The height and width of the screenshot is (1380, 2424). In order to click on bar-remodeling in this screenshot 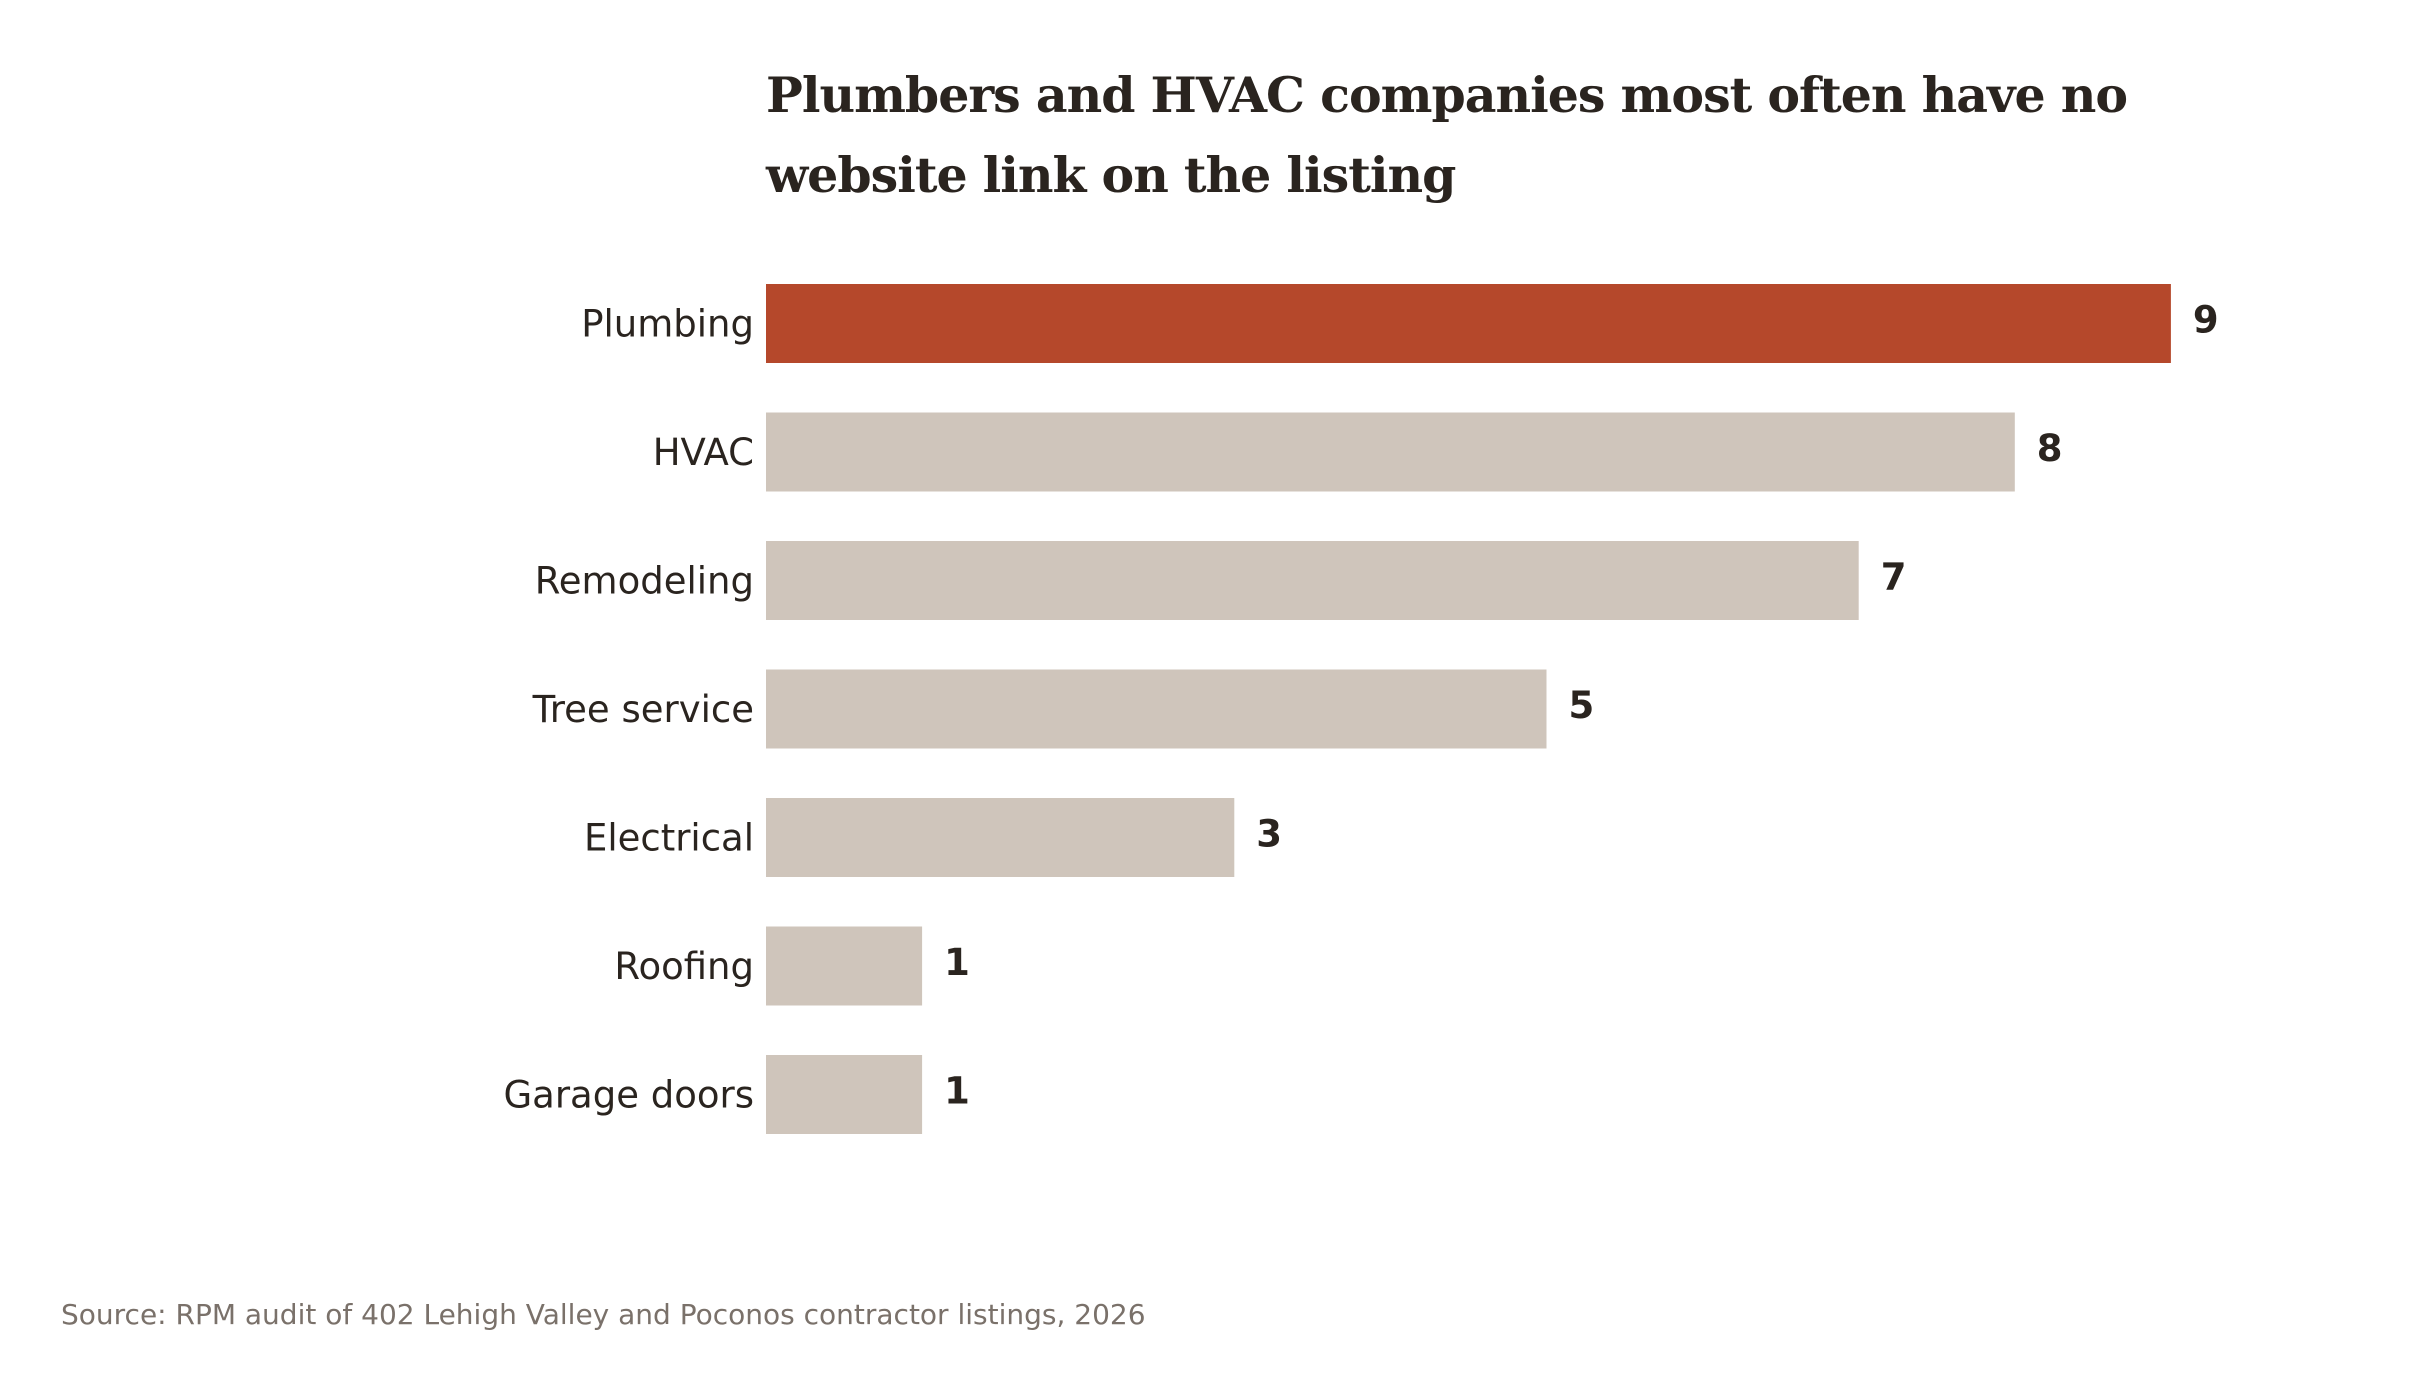, I will do `click(1312, 580)`.